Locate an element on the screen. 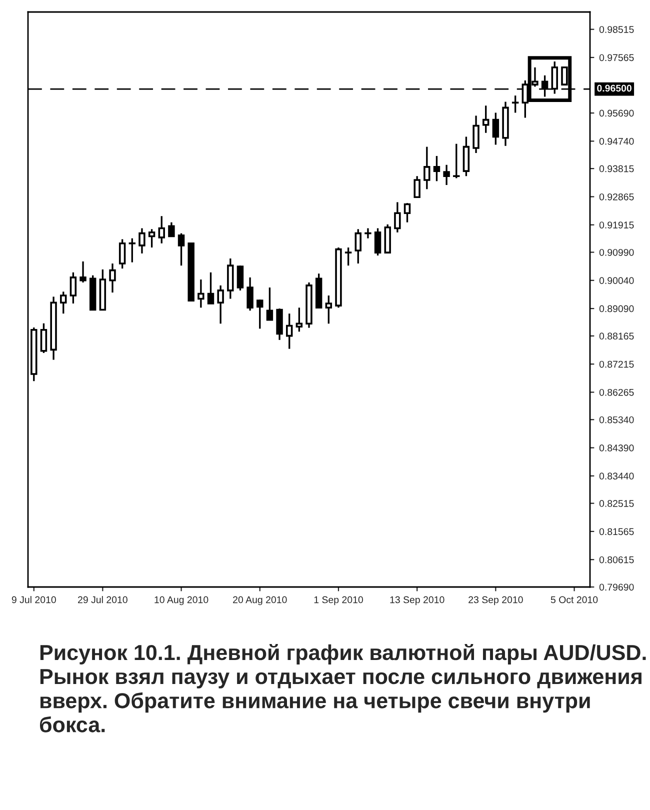 Image resolution: width=650 pixels, height=810 pixels. x-tick-label: 9 Jul 2010 is located at coordinates (34, 600).